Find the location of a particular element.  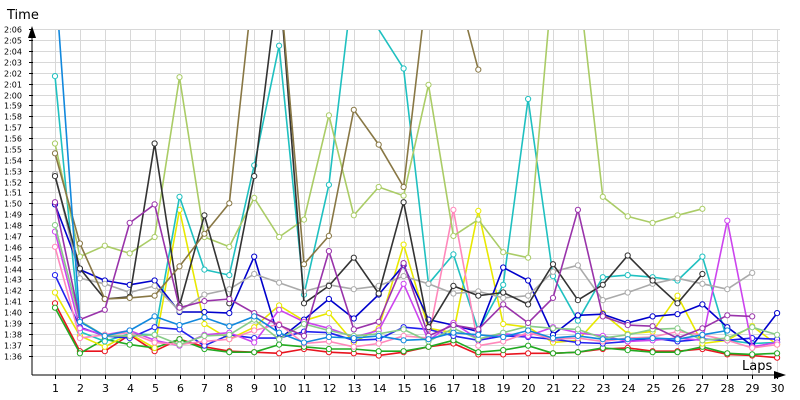

y-tick-label: 1:38 is located at coordinates (13, 335).